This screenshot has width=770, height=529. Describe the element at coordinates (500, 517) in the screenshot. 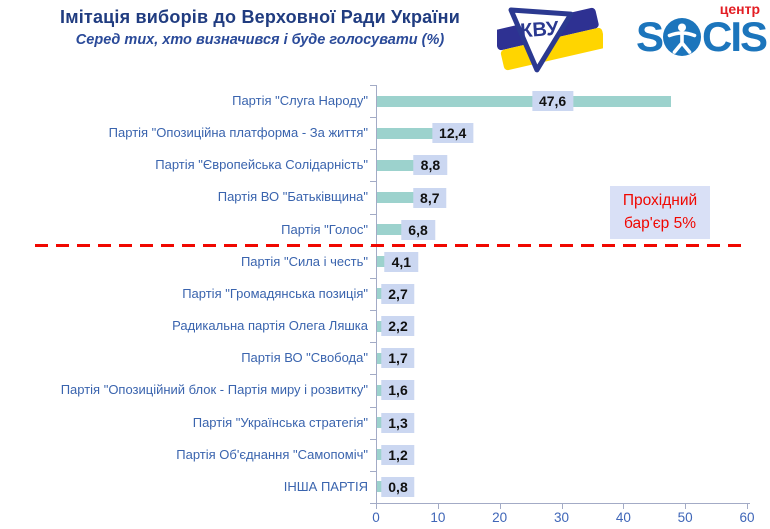

I see `x-tick-label: 20` at that location.